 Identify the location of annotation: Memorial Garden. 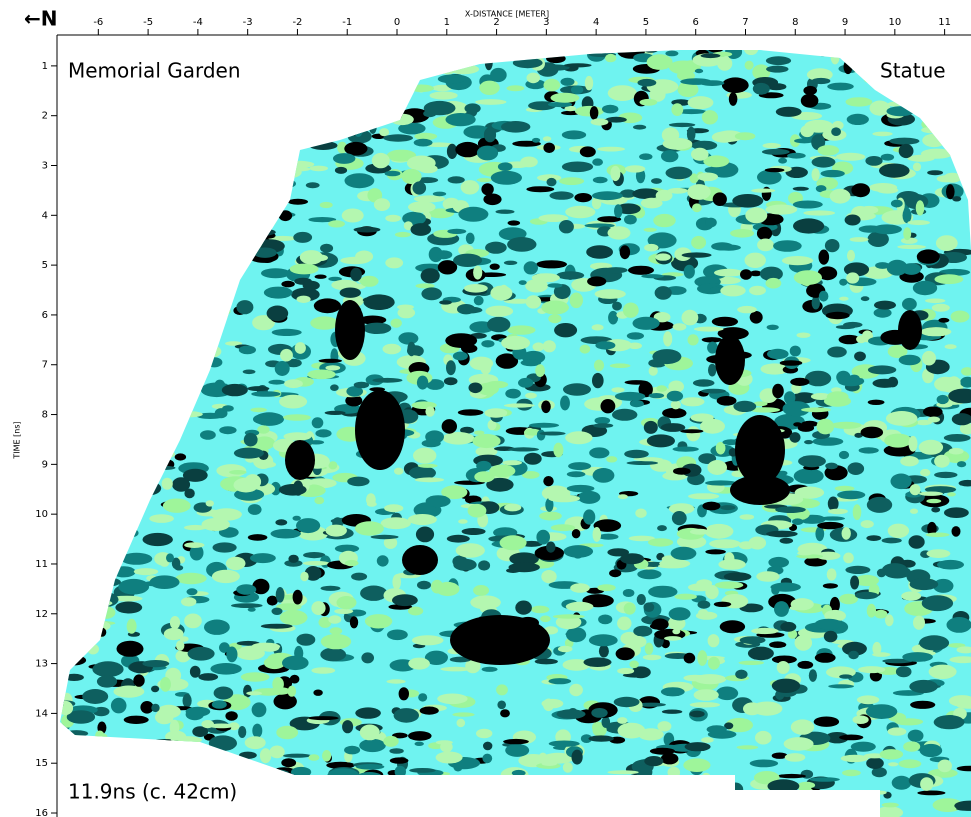
(154, 71).